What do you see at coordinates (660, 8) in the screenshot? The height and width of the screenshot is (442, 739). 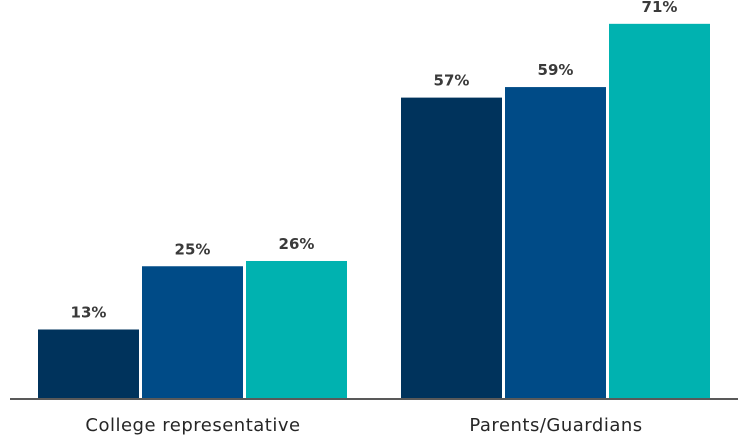 I see `value-label-1-2: 71%` at bounding box center [660, 8].